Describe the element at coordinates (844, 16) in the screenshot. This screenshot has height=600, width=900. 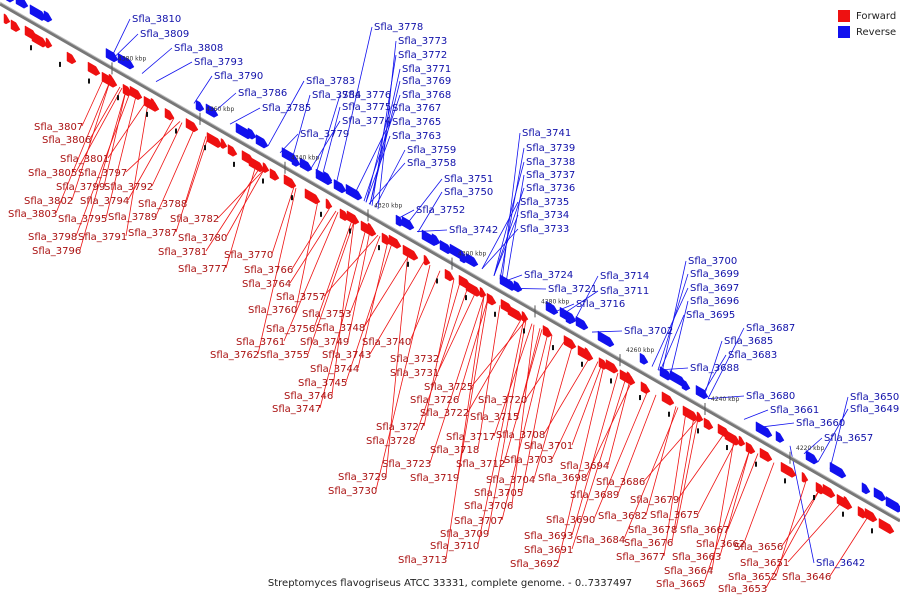
I see `forward-swatch` at that location.